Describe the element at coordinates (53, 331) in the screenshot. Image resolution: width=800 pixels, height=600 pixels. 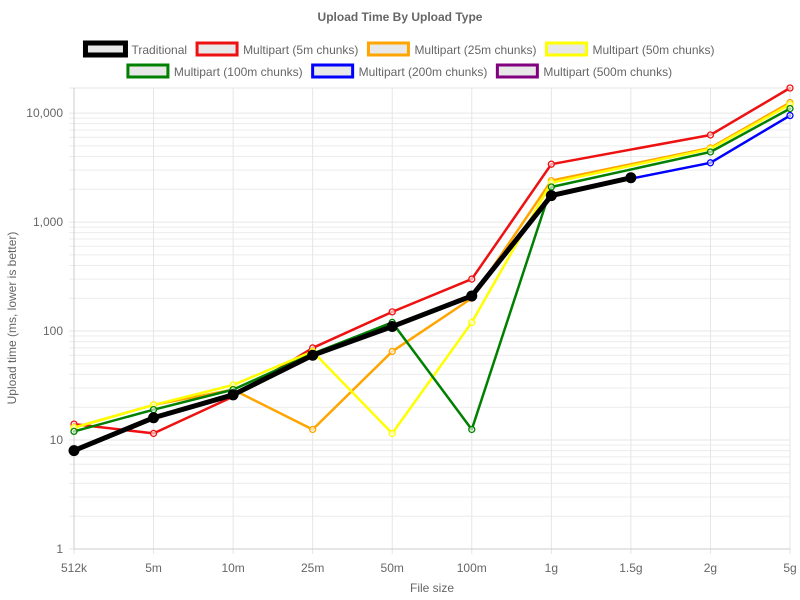
I see `y-tick-label: 100` at that location.